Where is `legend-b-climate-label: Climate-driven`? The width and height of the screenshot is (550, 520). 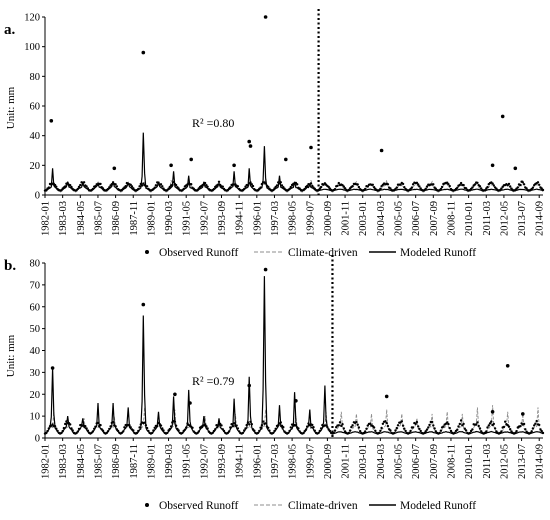
legend-b-climate-label: Climate-driven is located at coordinates (323, 506).